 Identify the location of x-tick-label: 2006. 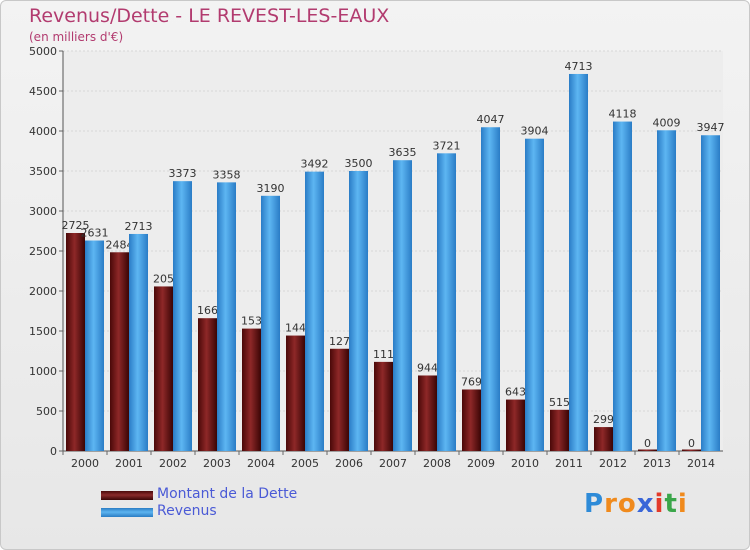
(349, 463).